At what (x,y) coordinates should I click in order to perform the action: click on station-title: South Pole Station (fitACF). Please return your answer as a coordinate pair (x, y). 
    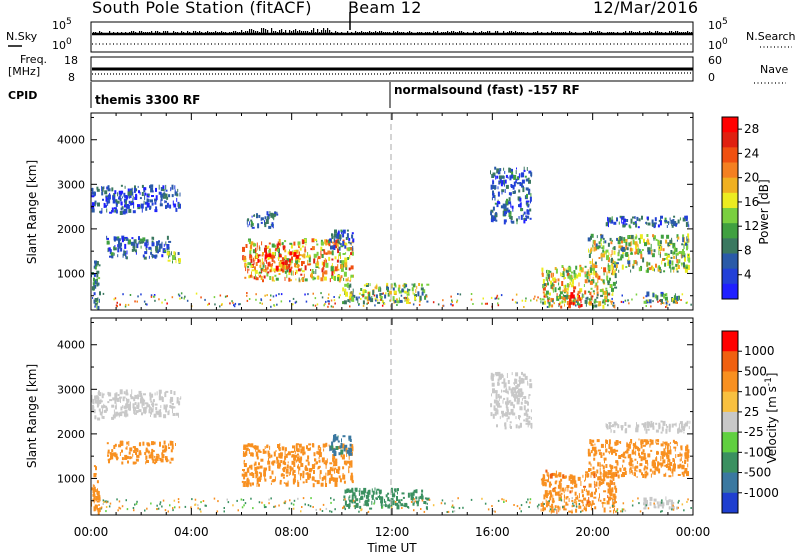
    Looking at the image, I should click on (202, 8).